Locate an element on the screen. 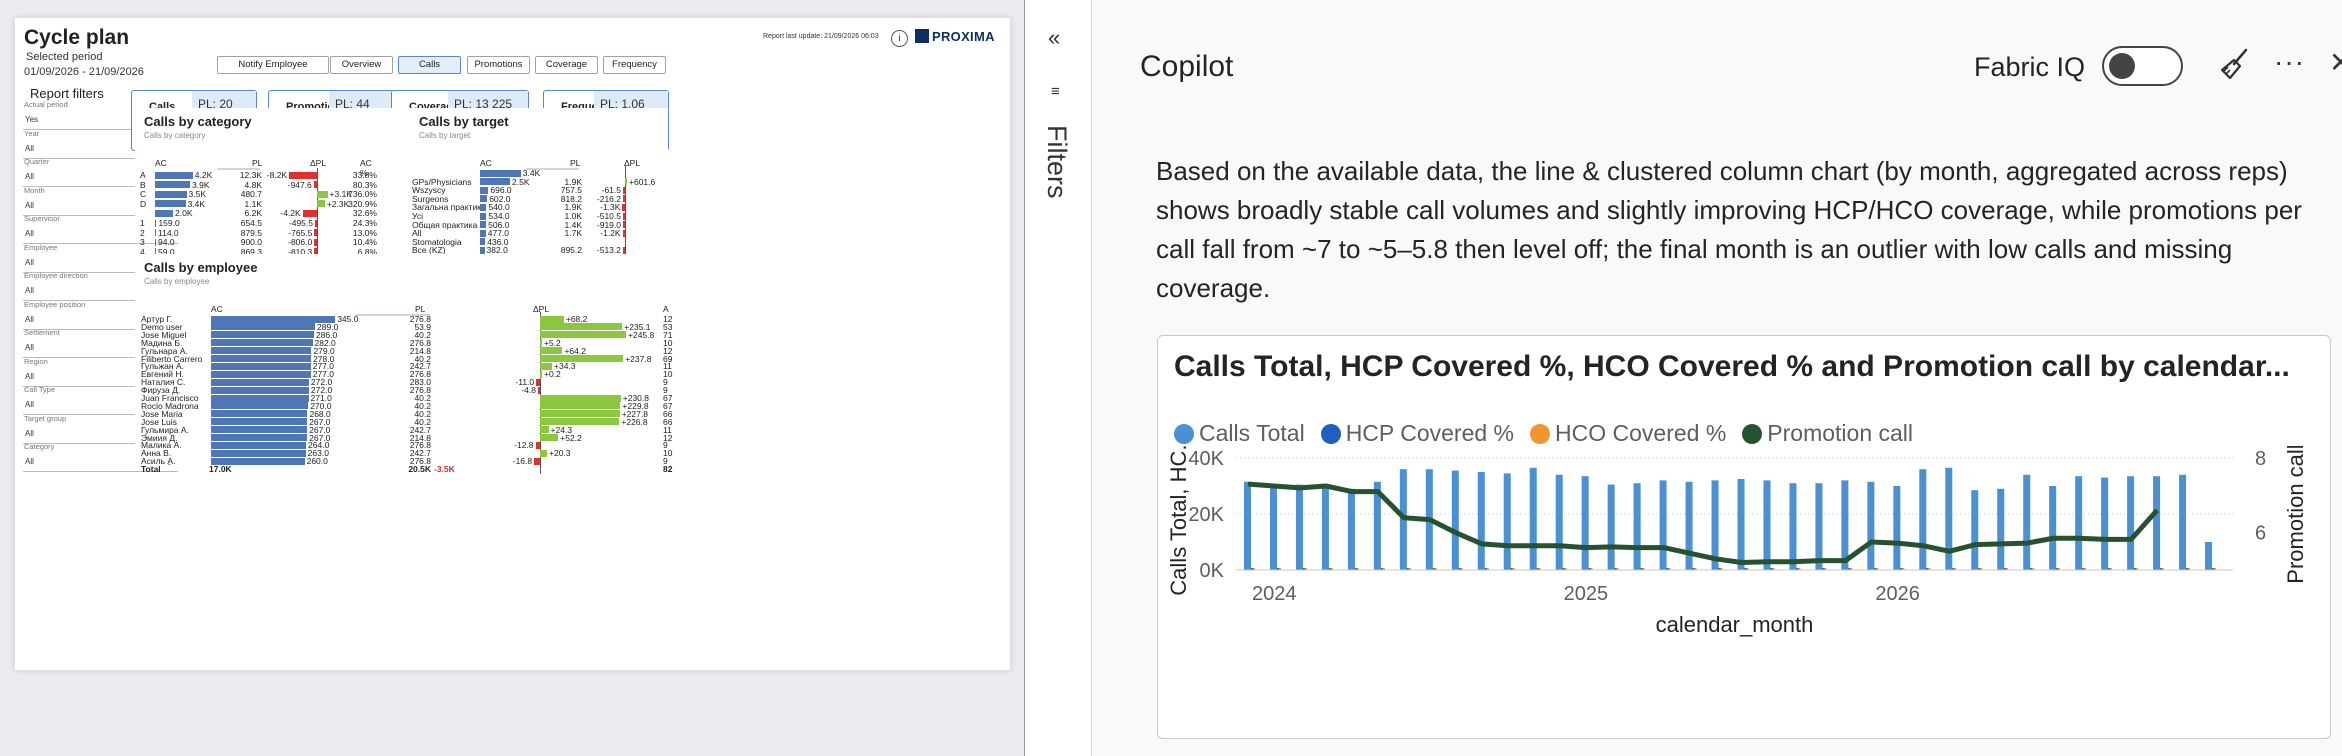 The height and width of the screenshot is (756, 2342). ac-value: 3.5K is located at coordinates (197, 194).